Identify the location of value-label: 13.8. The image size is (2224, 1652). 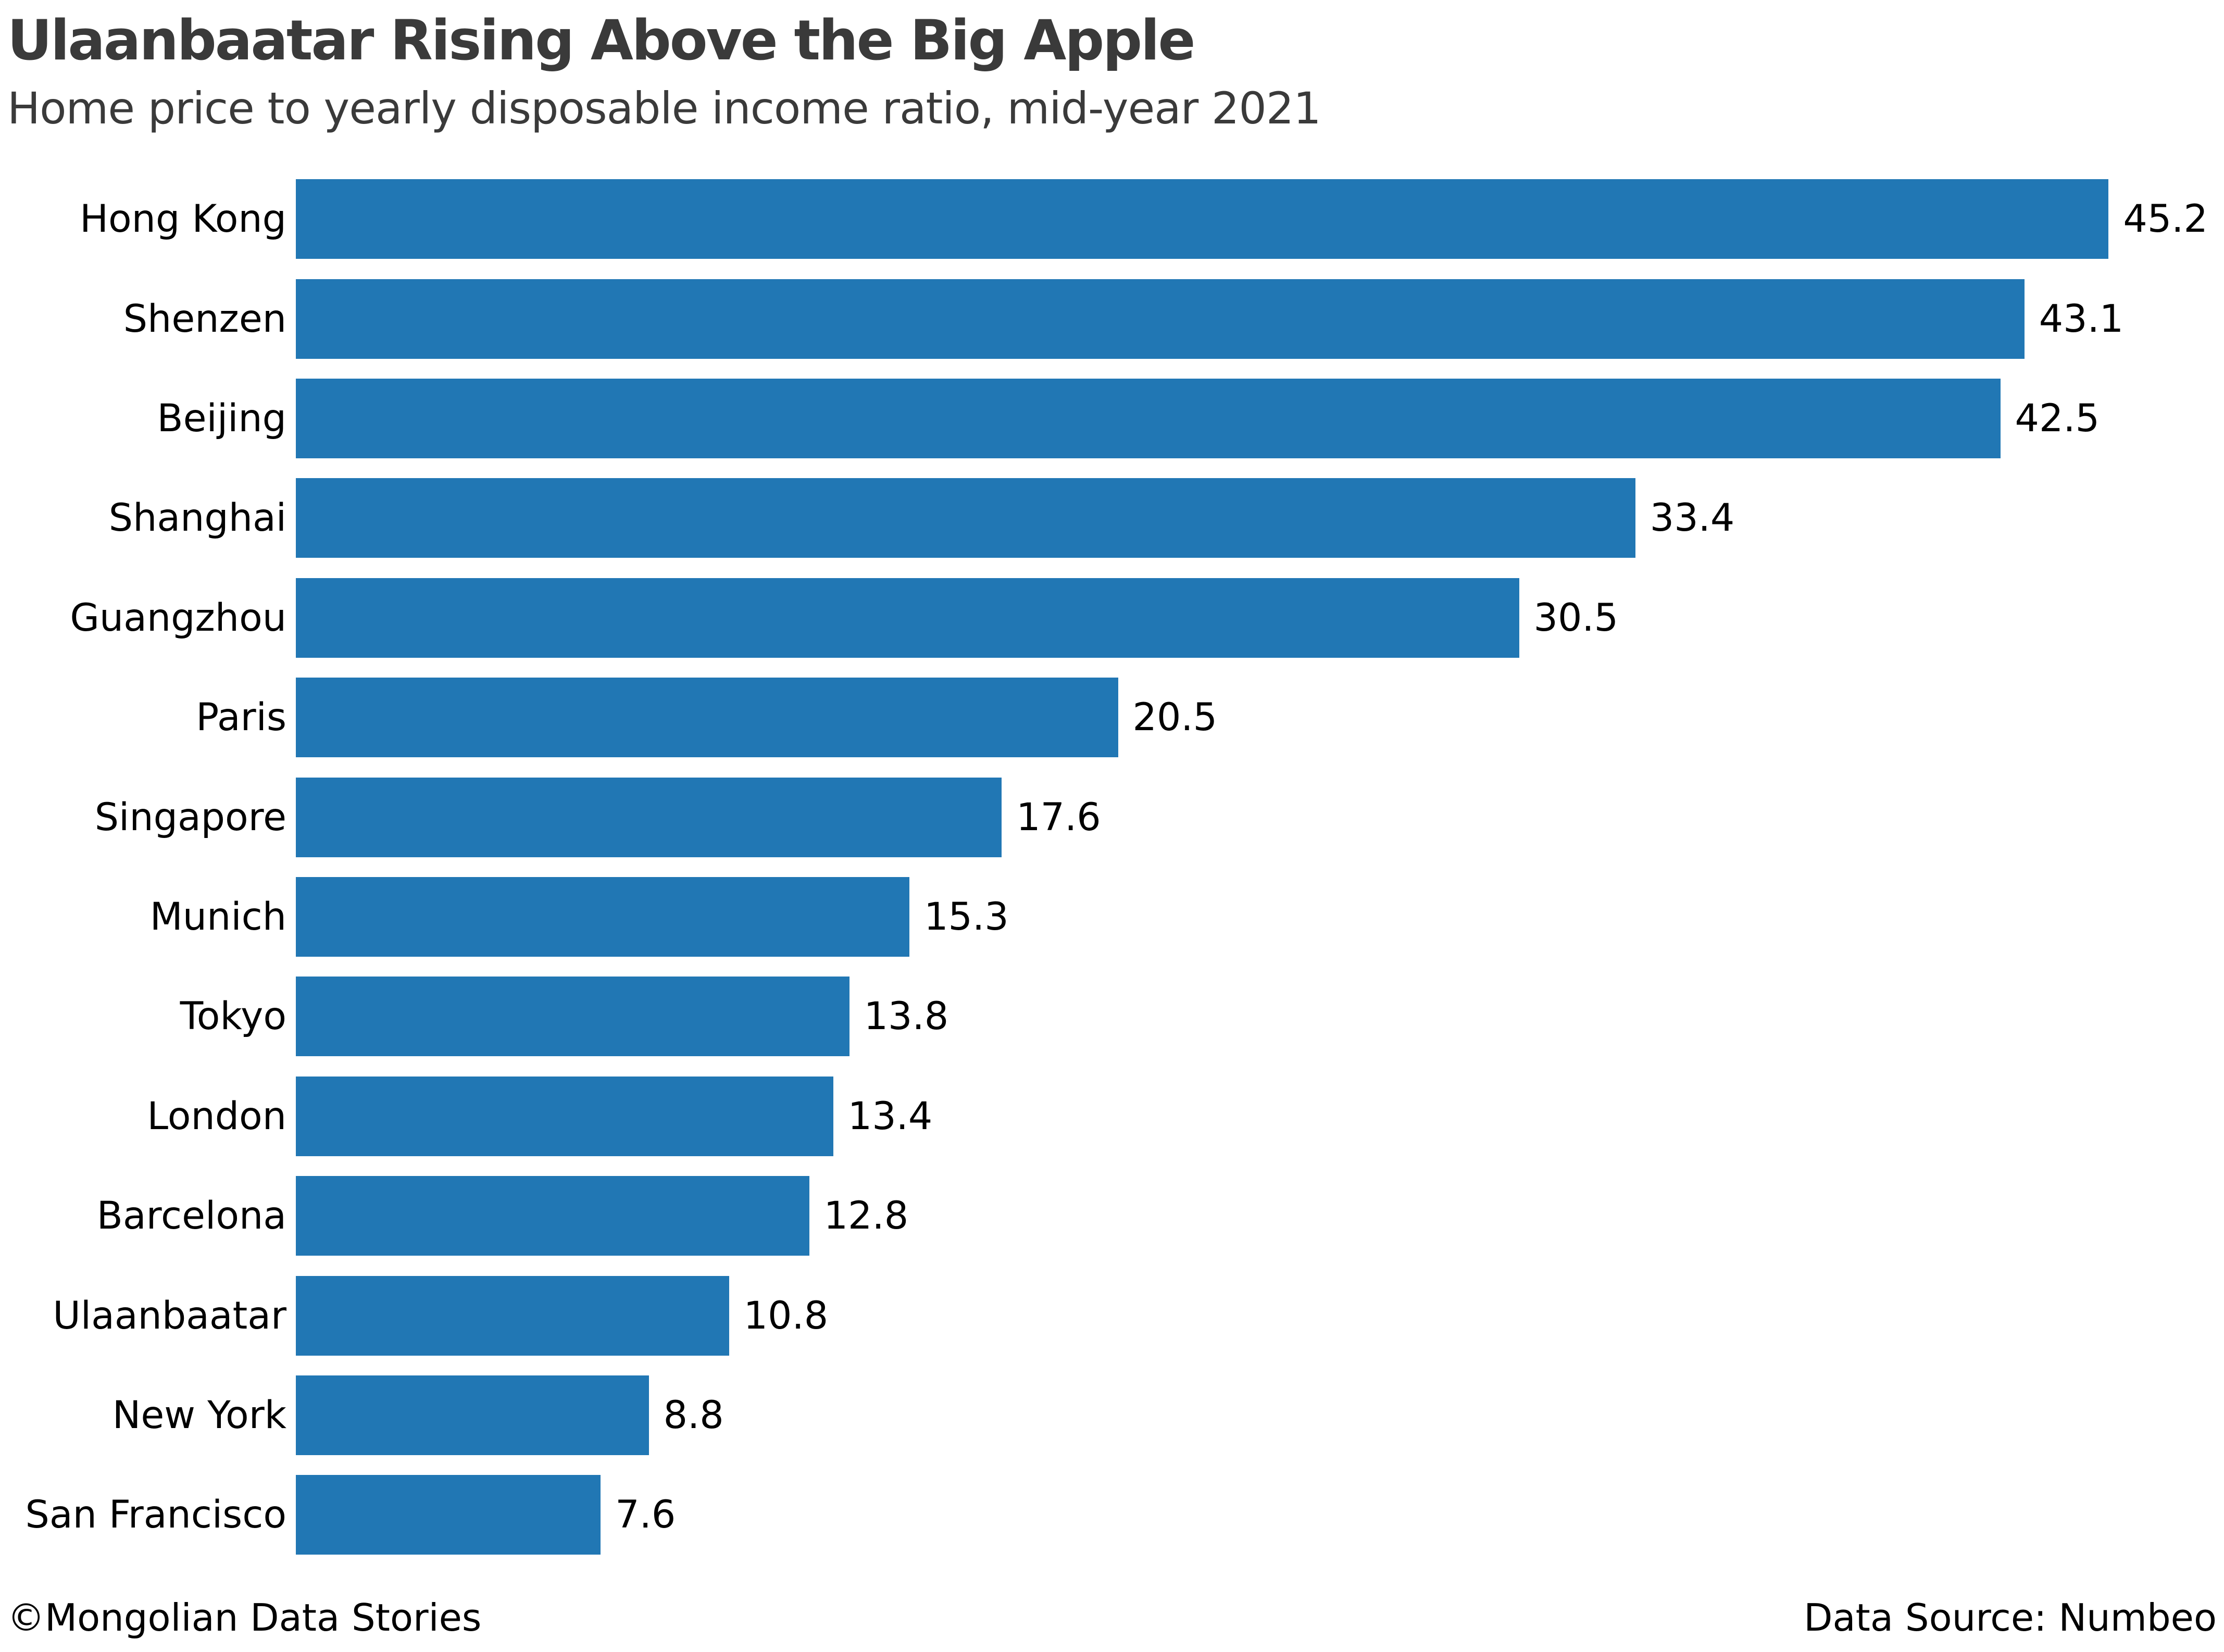
(906, 1017).